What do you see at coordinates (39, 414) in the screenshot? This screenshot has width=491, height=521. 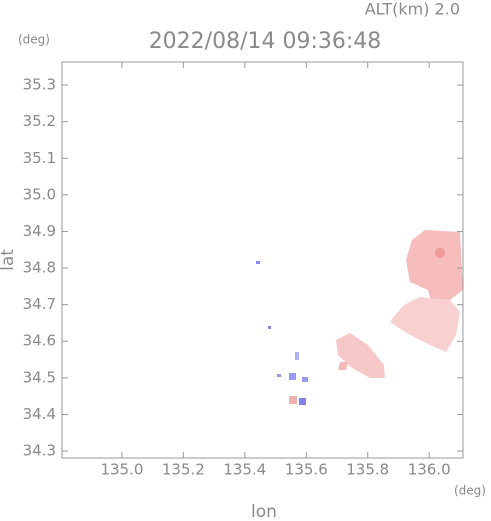 I see `y-tick-label: 34.4` at bounding box center [39, 414].